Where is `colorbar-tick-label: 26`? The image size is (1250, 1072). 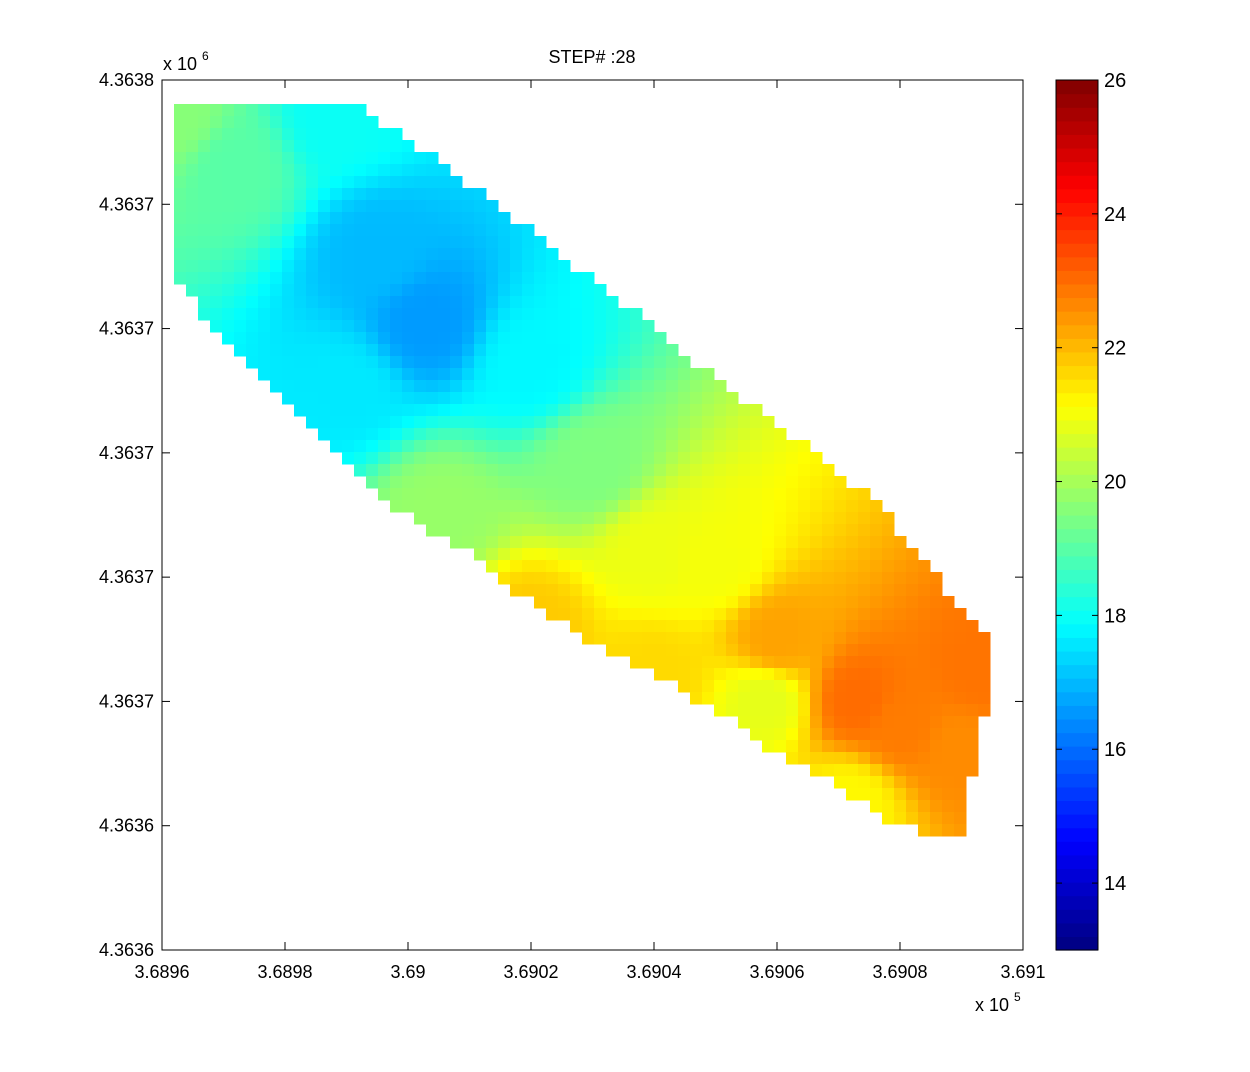
colorbar-tick-label: 26 is located at coordinates (1115, 81).